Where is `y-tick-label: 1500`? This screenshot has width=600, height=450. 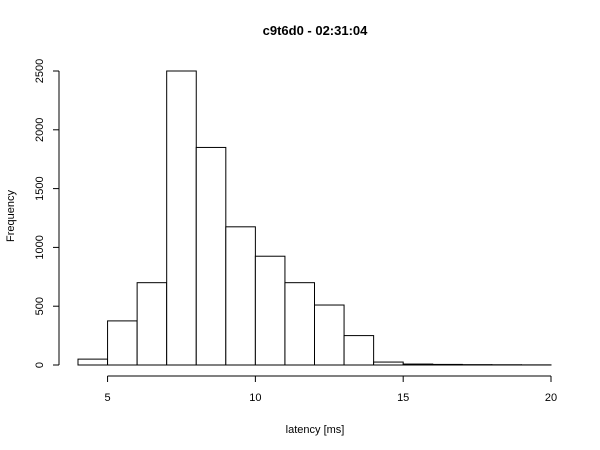 y-tick-label: 1500 is located at coordinates (40, 188).